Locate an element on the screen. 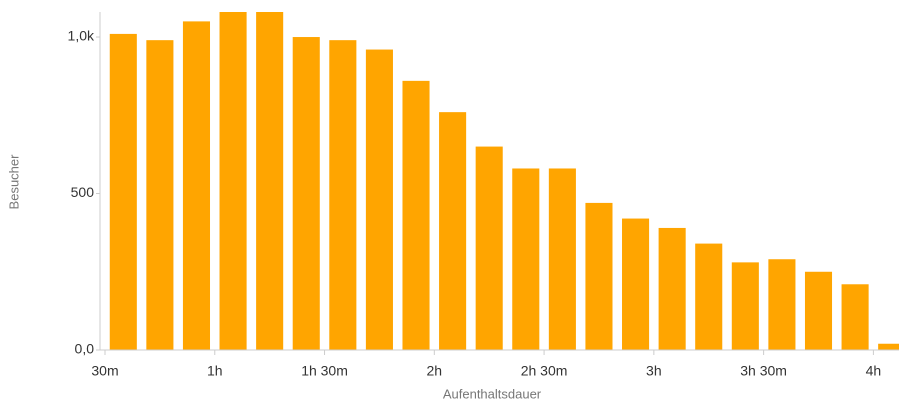  x-tick-label: 1h is located at coordinates (215, 371).